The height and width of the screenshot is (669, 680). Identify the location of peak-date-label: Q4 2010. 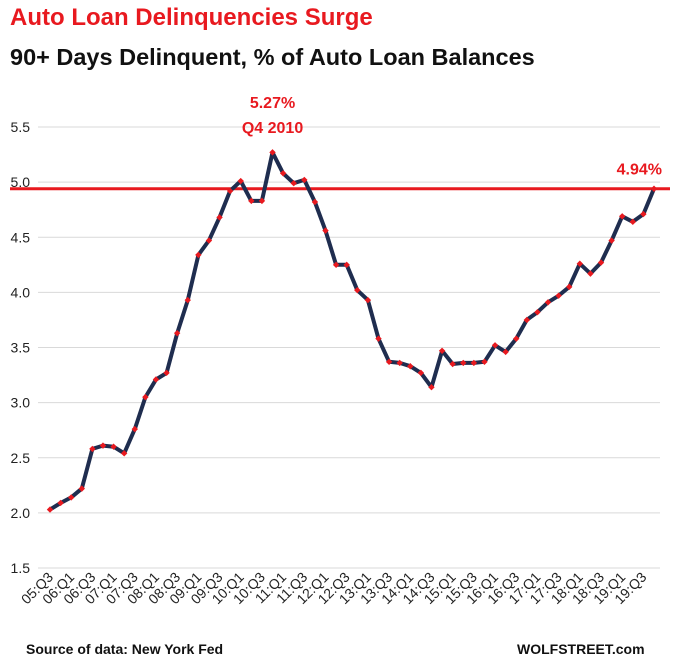
(272, 128).